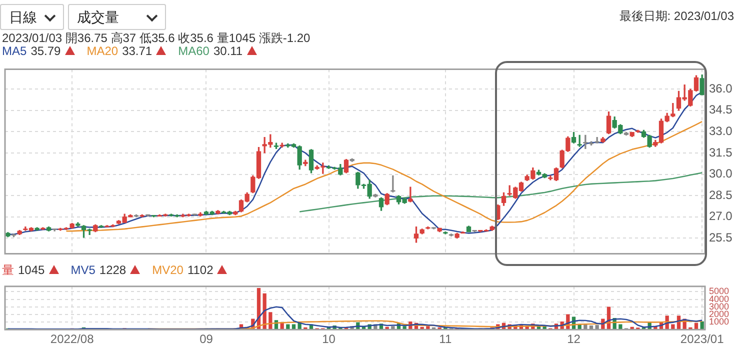 Image resolution: width=740 pixels, height=350 pixels. I want to click on x-tick-label: 12, so click(574, 339).